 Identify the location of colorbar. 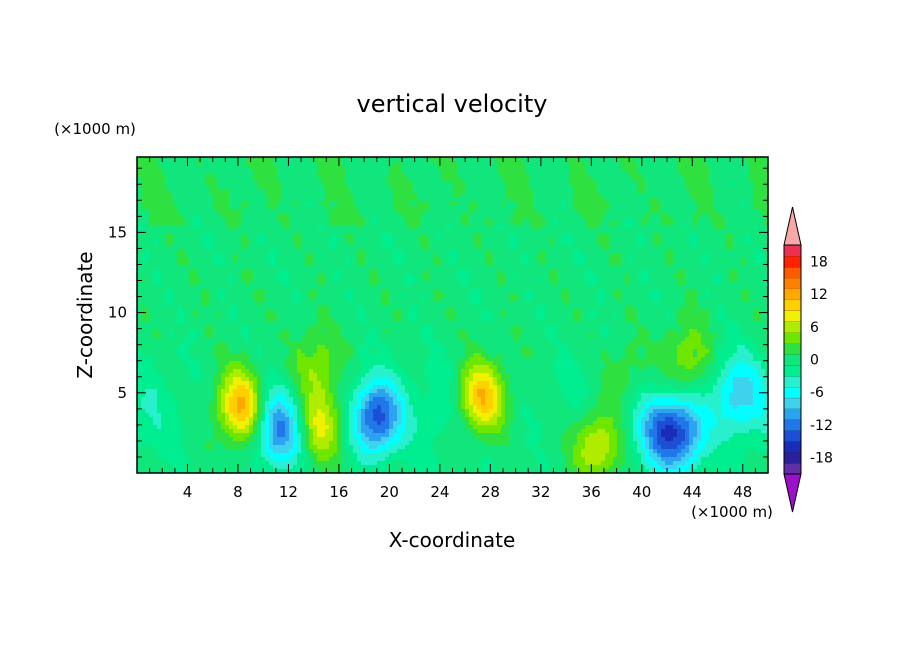
(792, 359).